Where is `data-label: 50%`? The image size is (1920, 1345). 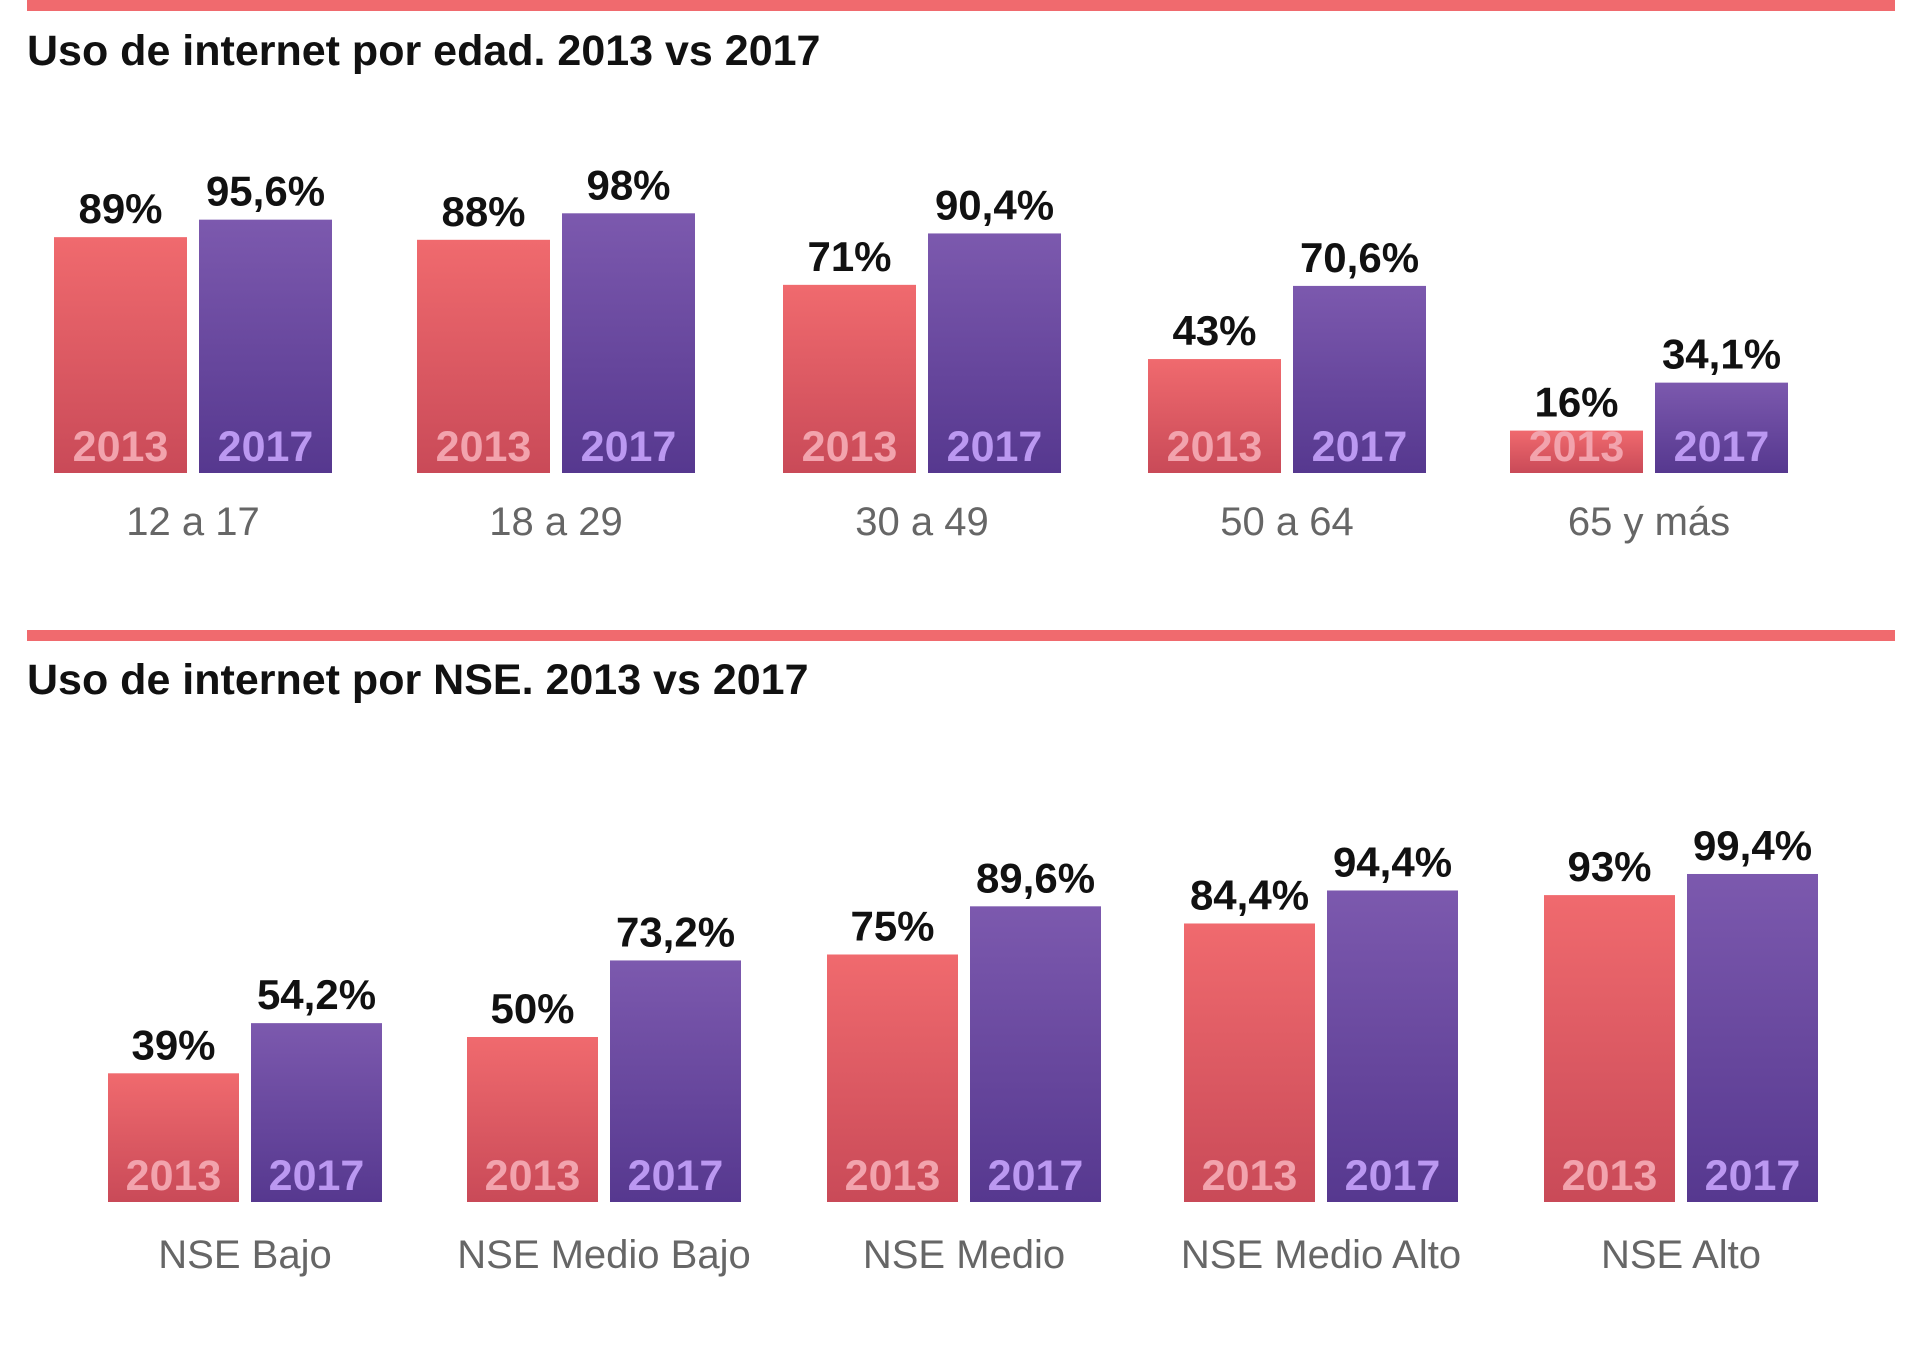
data-label: 50% is located at coordinates (532, 1008).